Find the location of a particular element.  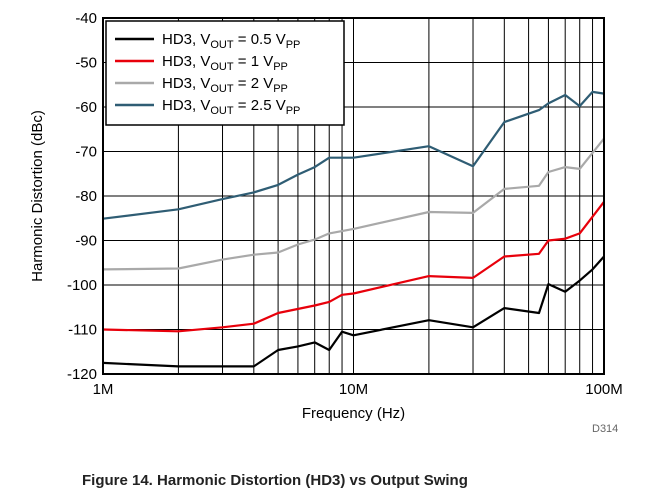

y-axis-title: Harmonic Distortion (dBc) is located at coordinates (37, 196).